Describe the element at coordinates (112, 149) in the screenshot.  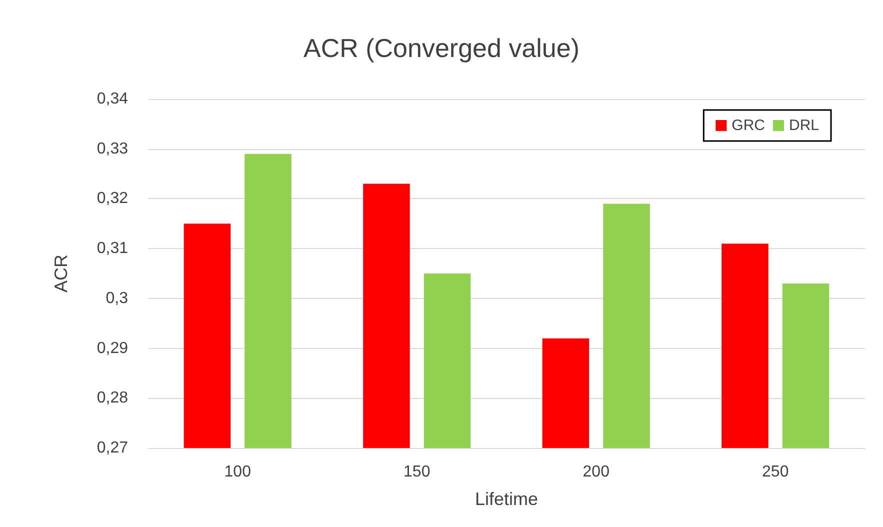
I see `y-tick-label: 0,33` at that location.